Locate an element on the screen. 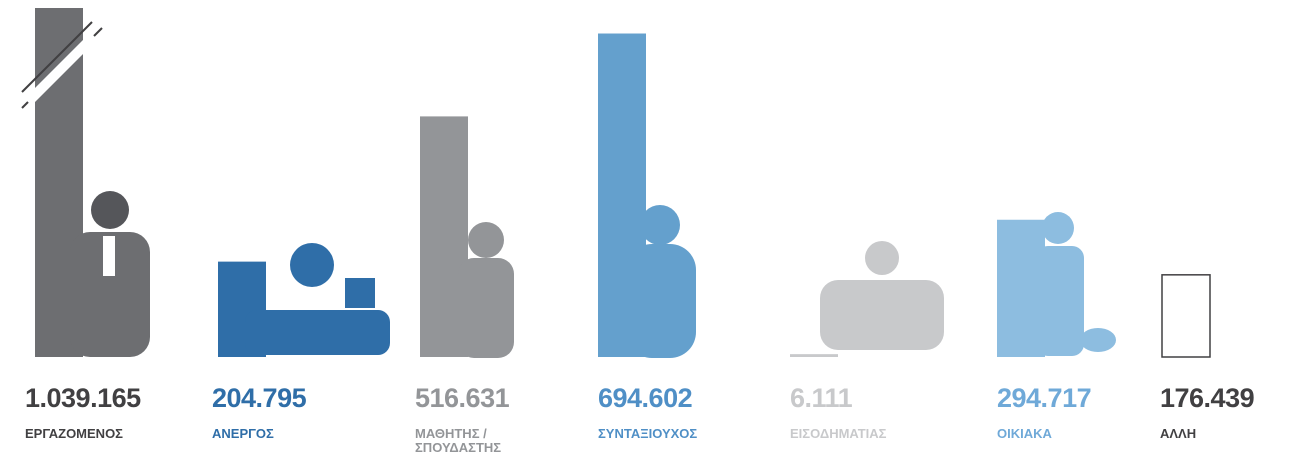 This screenshot has height=463, width=1292. category-label: ΑΝΕΡΓΟΣ is located at coordinates (243, 433).